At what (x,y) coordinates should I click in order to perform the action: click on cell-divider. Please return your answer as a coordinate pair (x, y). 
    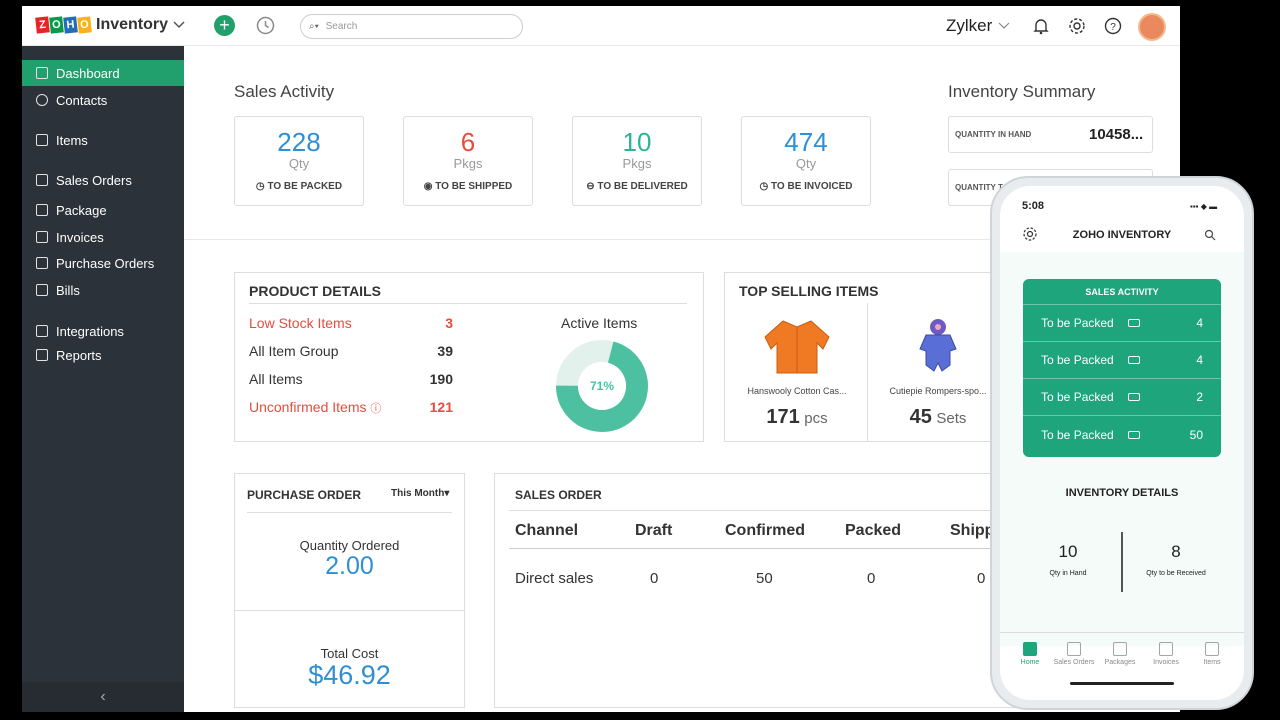
    Looking at the image, I should click on (867, 372).